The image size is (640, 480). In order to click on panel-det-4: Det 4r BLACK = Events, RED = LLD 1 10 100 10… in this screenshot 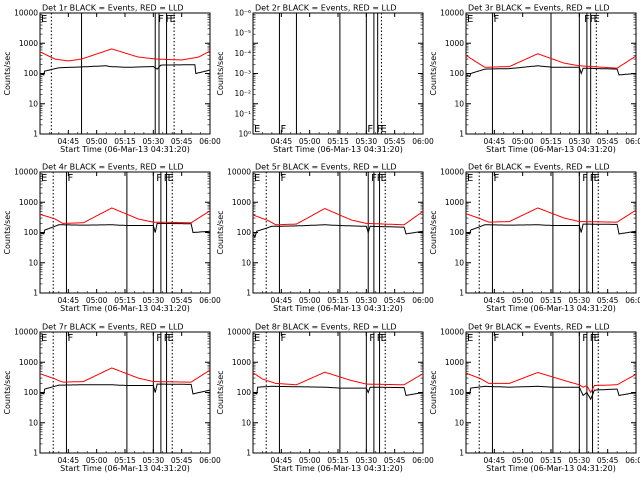, I will do `click(112, 238)`.